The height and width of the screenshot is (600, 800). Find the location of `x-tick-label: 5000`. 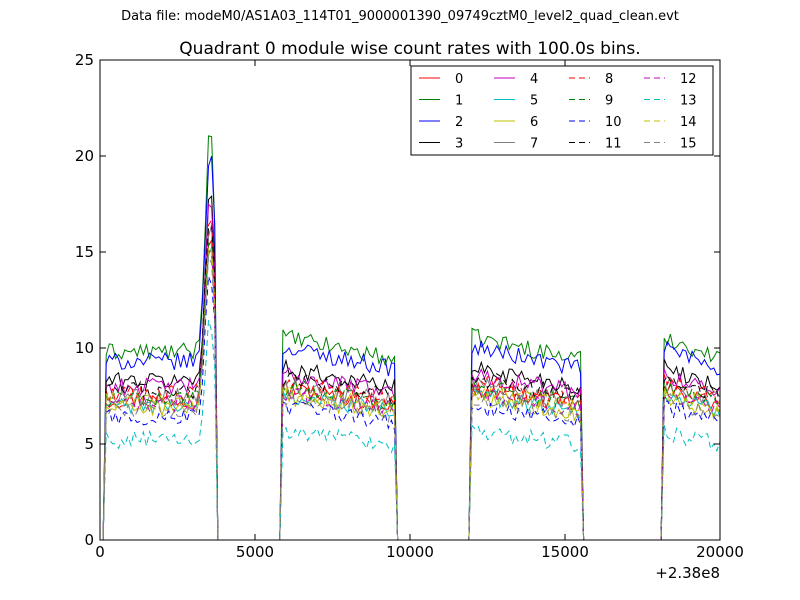

x-tick-label: 5000 is located at coordinates (255, 552).